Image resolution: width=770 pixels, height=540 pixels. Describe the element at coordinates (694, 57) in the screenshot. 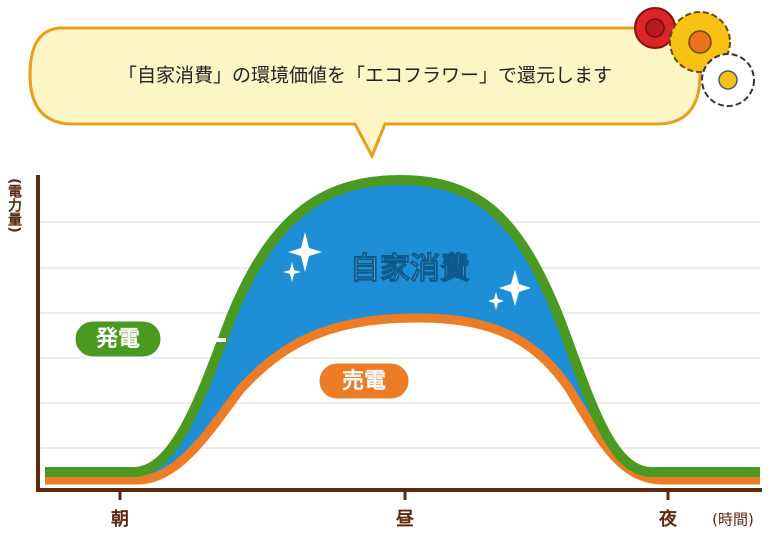

I see `flowers` at that location.